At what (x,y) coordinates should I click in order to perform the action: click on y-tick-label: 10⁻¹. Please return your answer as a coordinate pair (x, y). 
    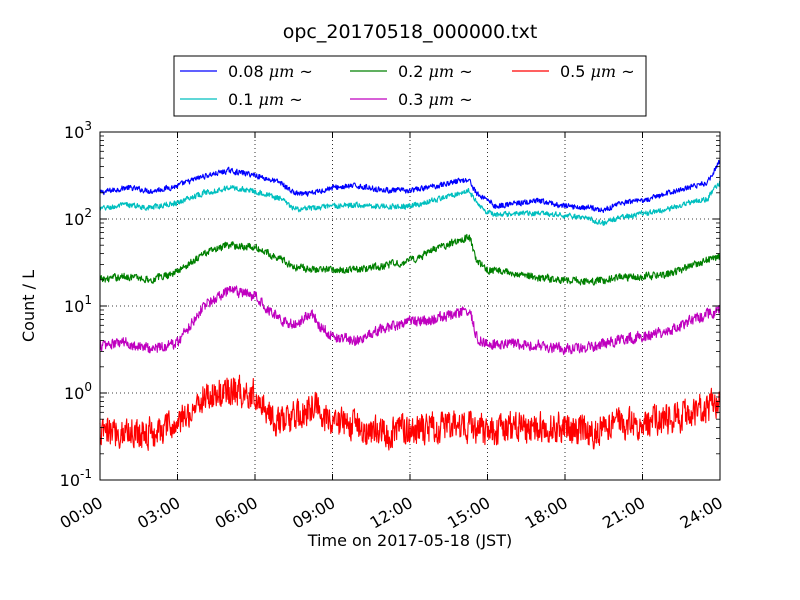
    Looking at the image, I should click on (76, 478).